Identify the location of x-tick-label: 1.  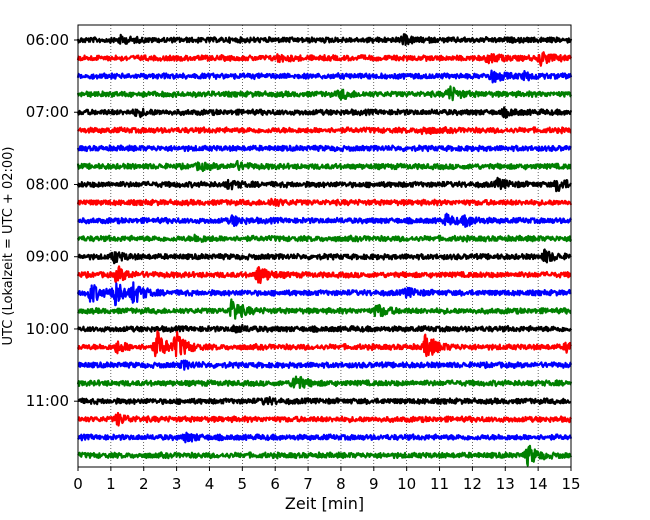
(111, 484).